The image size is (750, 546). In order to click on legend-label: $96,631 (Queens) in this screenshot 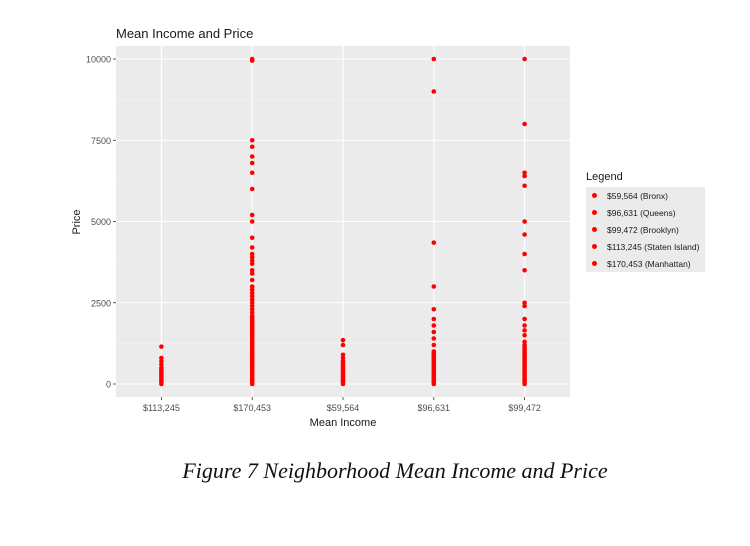, I will do `click(641, 212)`.